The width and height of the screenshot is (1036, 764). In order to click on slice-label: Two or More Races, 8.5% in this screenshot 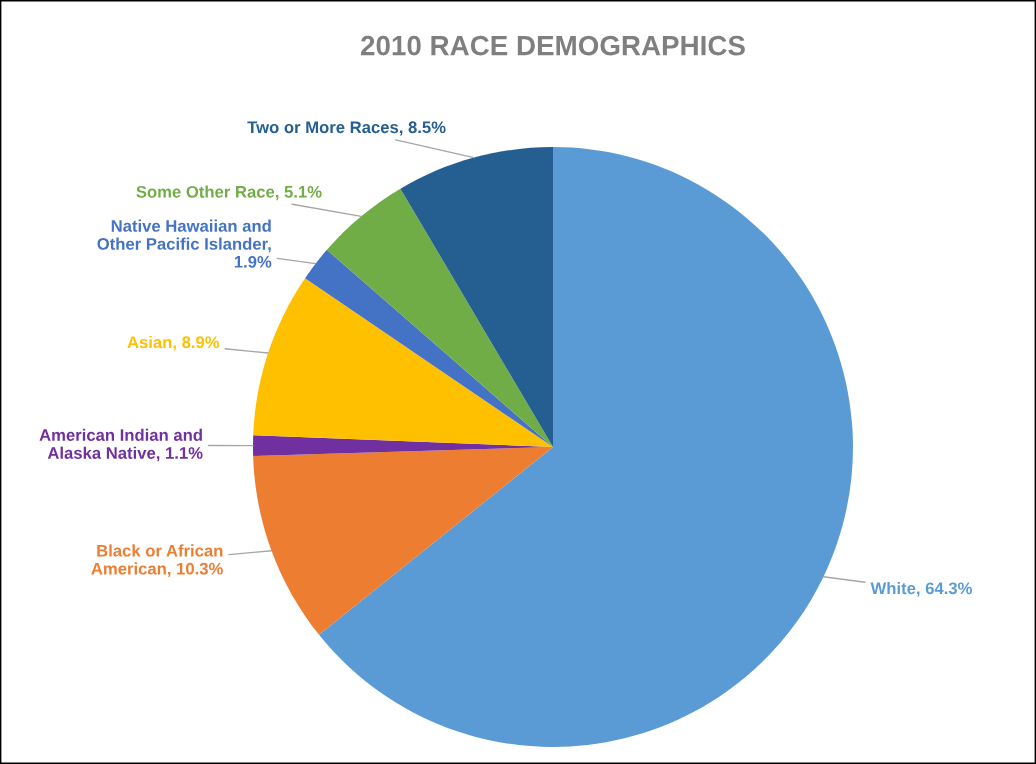, I will do `click(346, 128)`.